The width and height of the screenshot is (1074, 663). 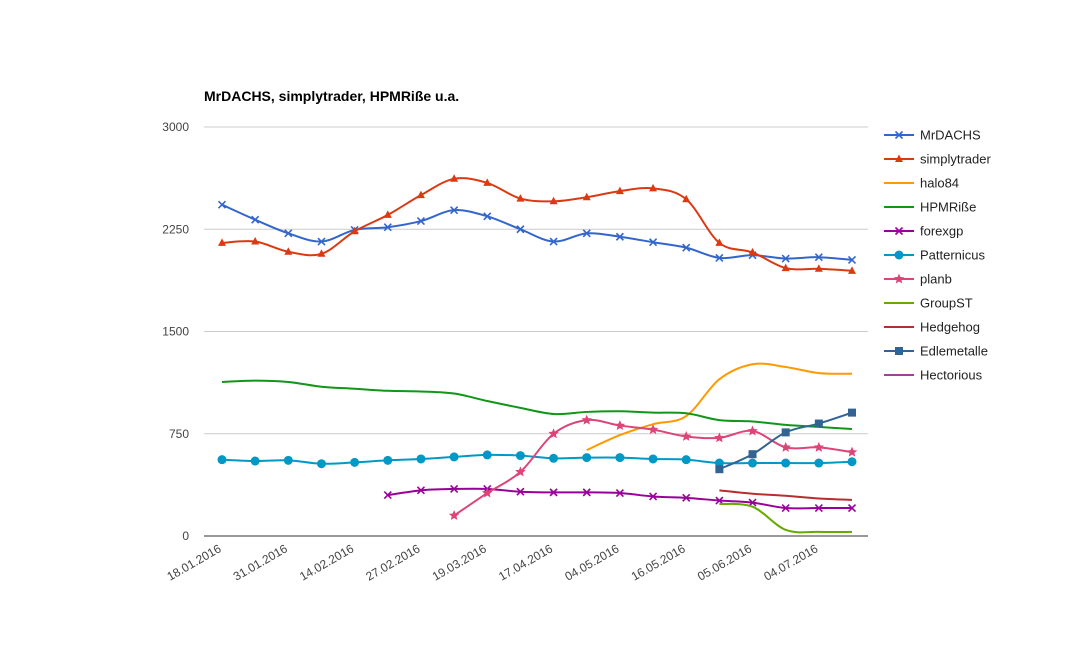 I want to click on legend-item: halo84, so click(x=921, y=183).